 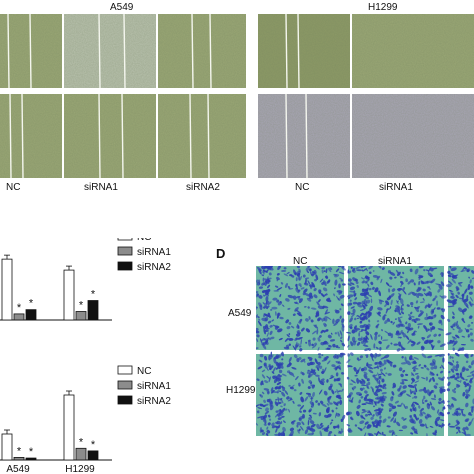 I want to click on bar-h1299-nc, so click(x=69, y=427).